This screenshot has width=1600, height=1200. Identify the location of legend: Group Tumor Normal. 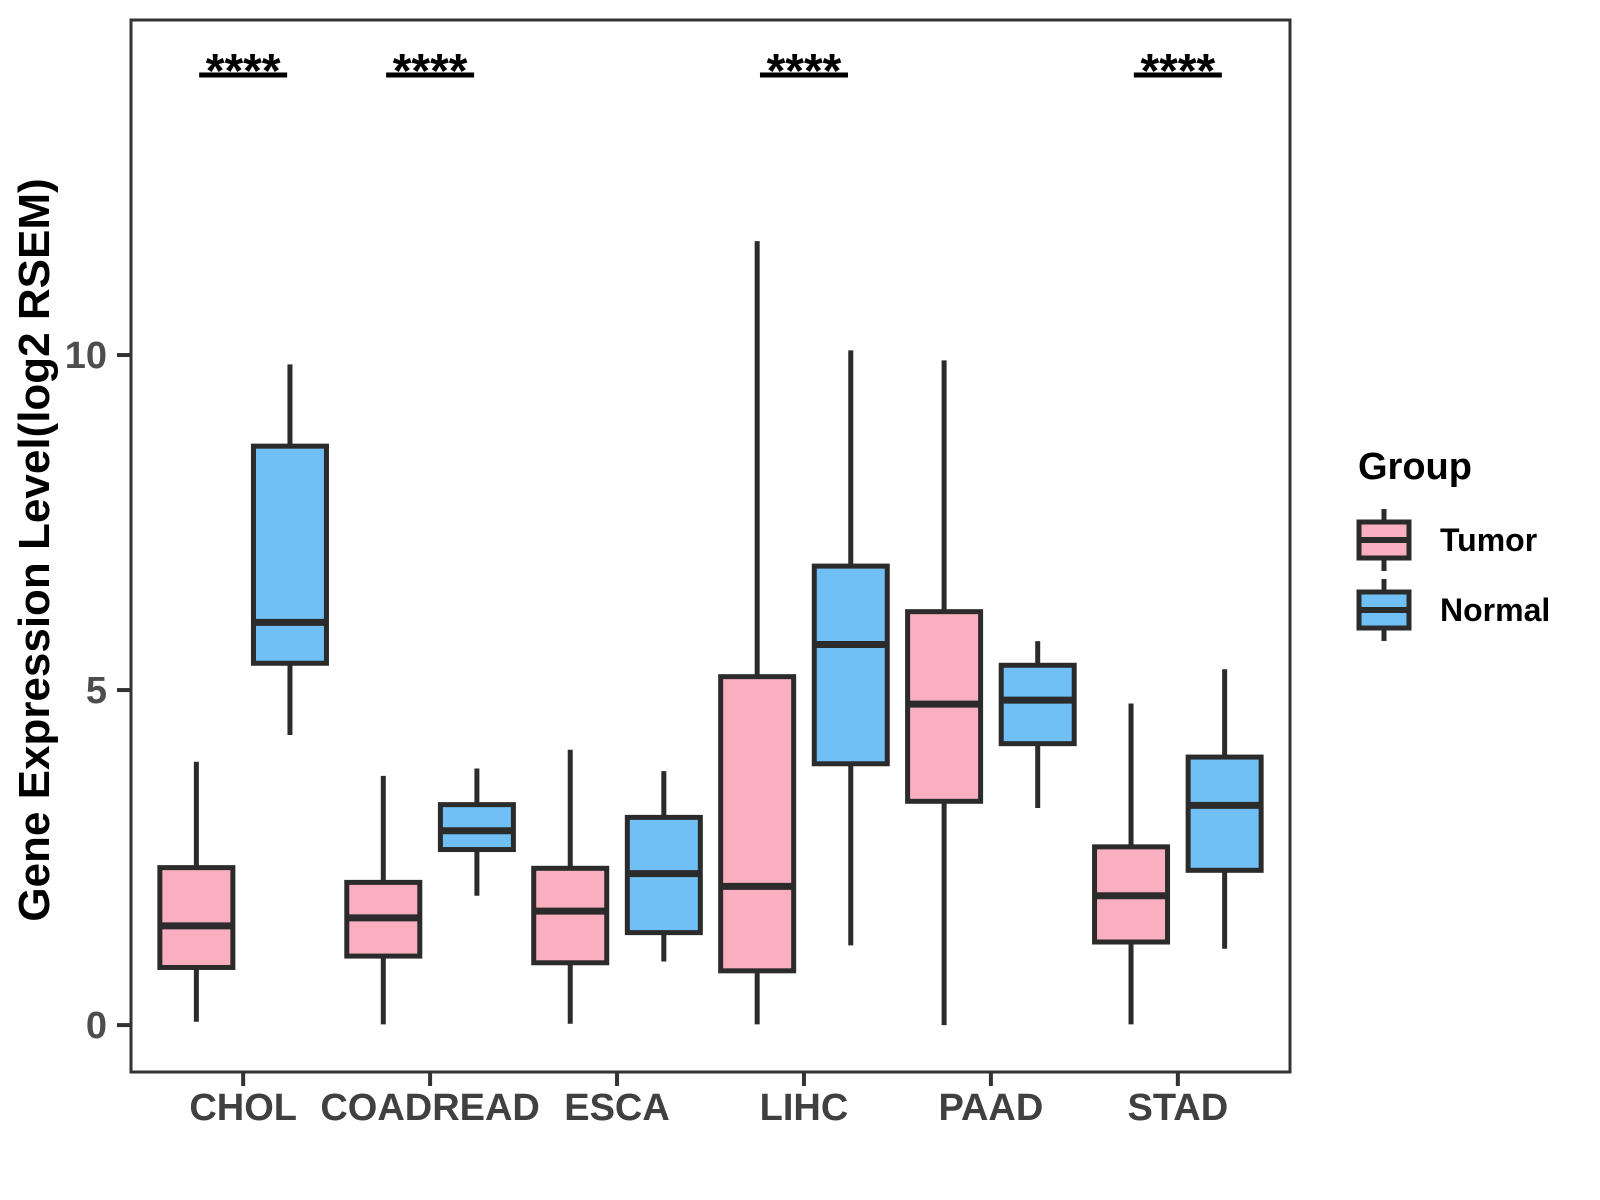
(1453, 545).